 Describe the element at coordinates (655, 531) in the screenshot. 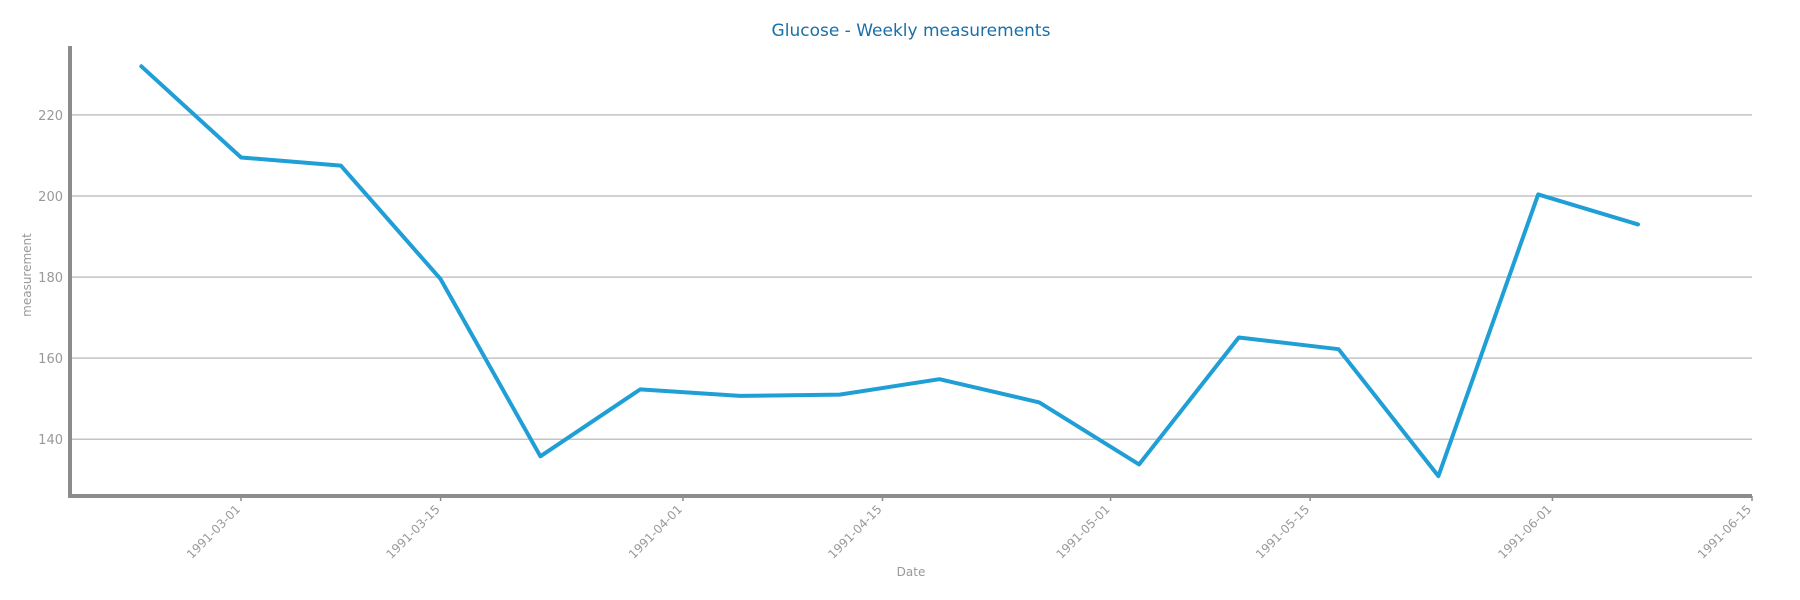

I see `x-tick-label: 1991-04-01` at that location.